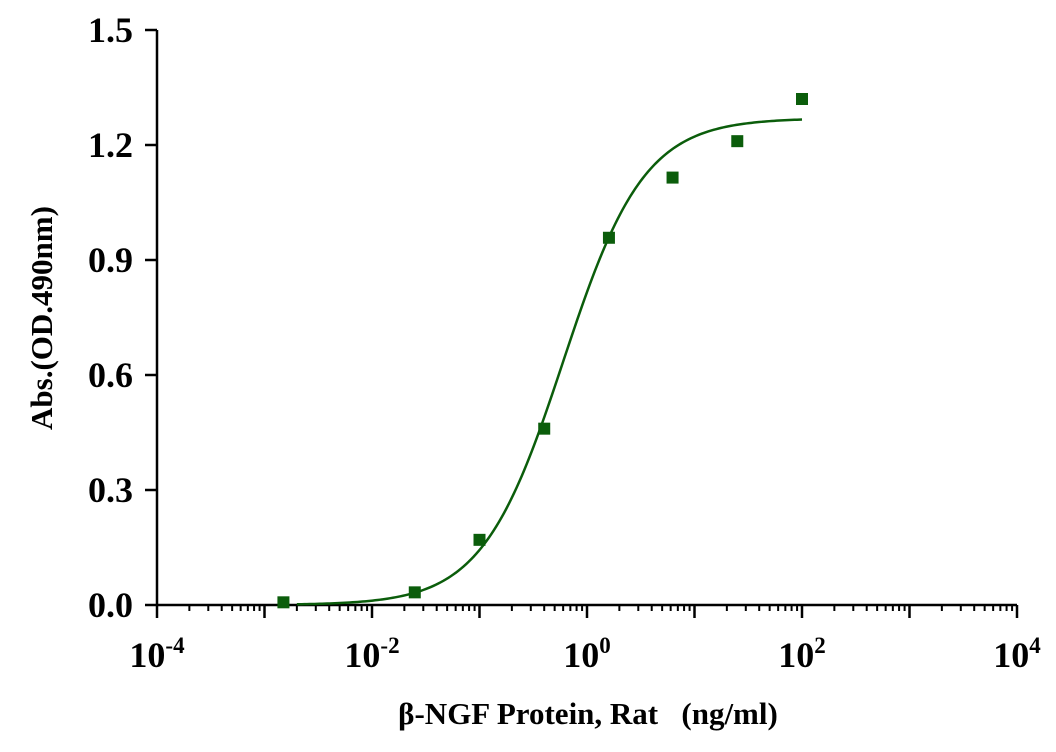  What do you see at coordinates (122, 317) in the screenshot?
I see `y-ticks: 0.0 0.3 0.6 0.9 1.2 1.5` at bounding box center [122, 317].